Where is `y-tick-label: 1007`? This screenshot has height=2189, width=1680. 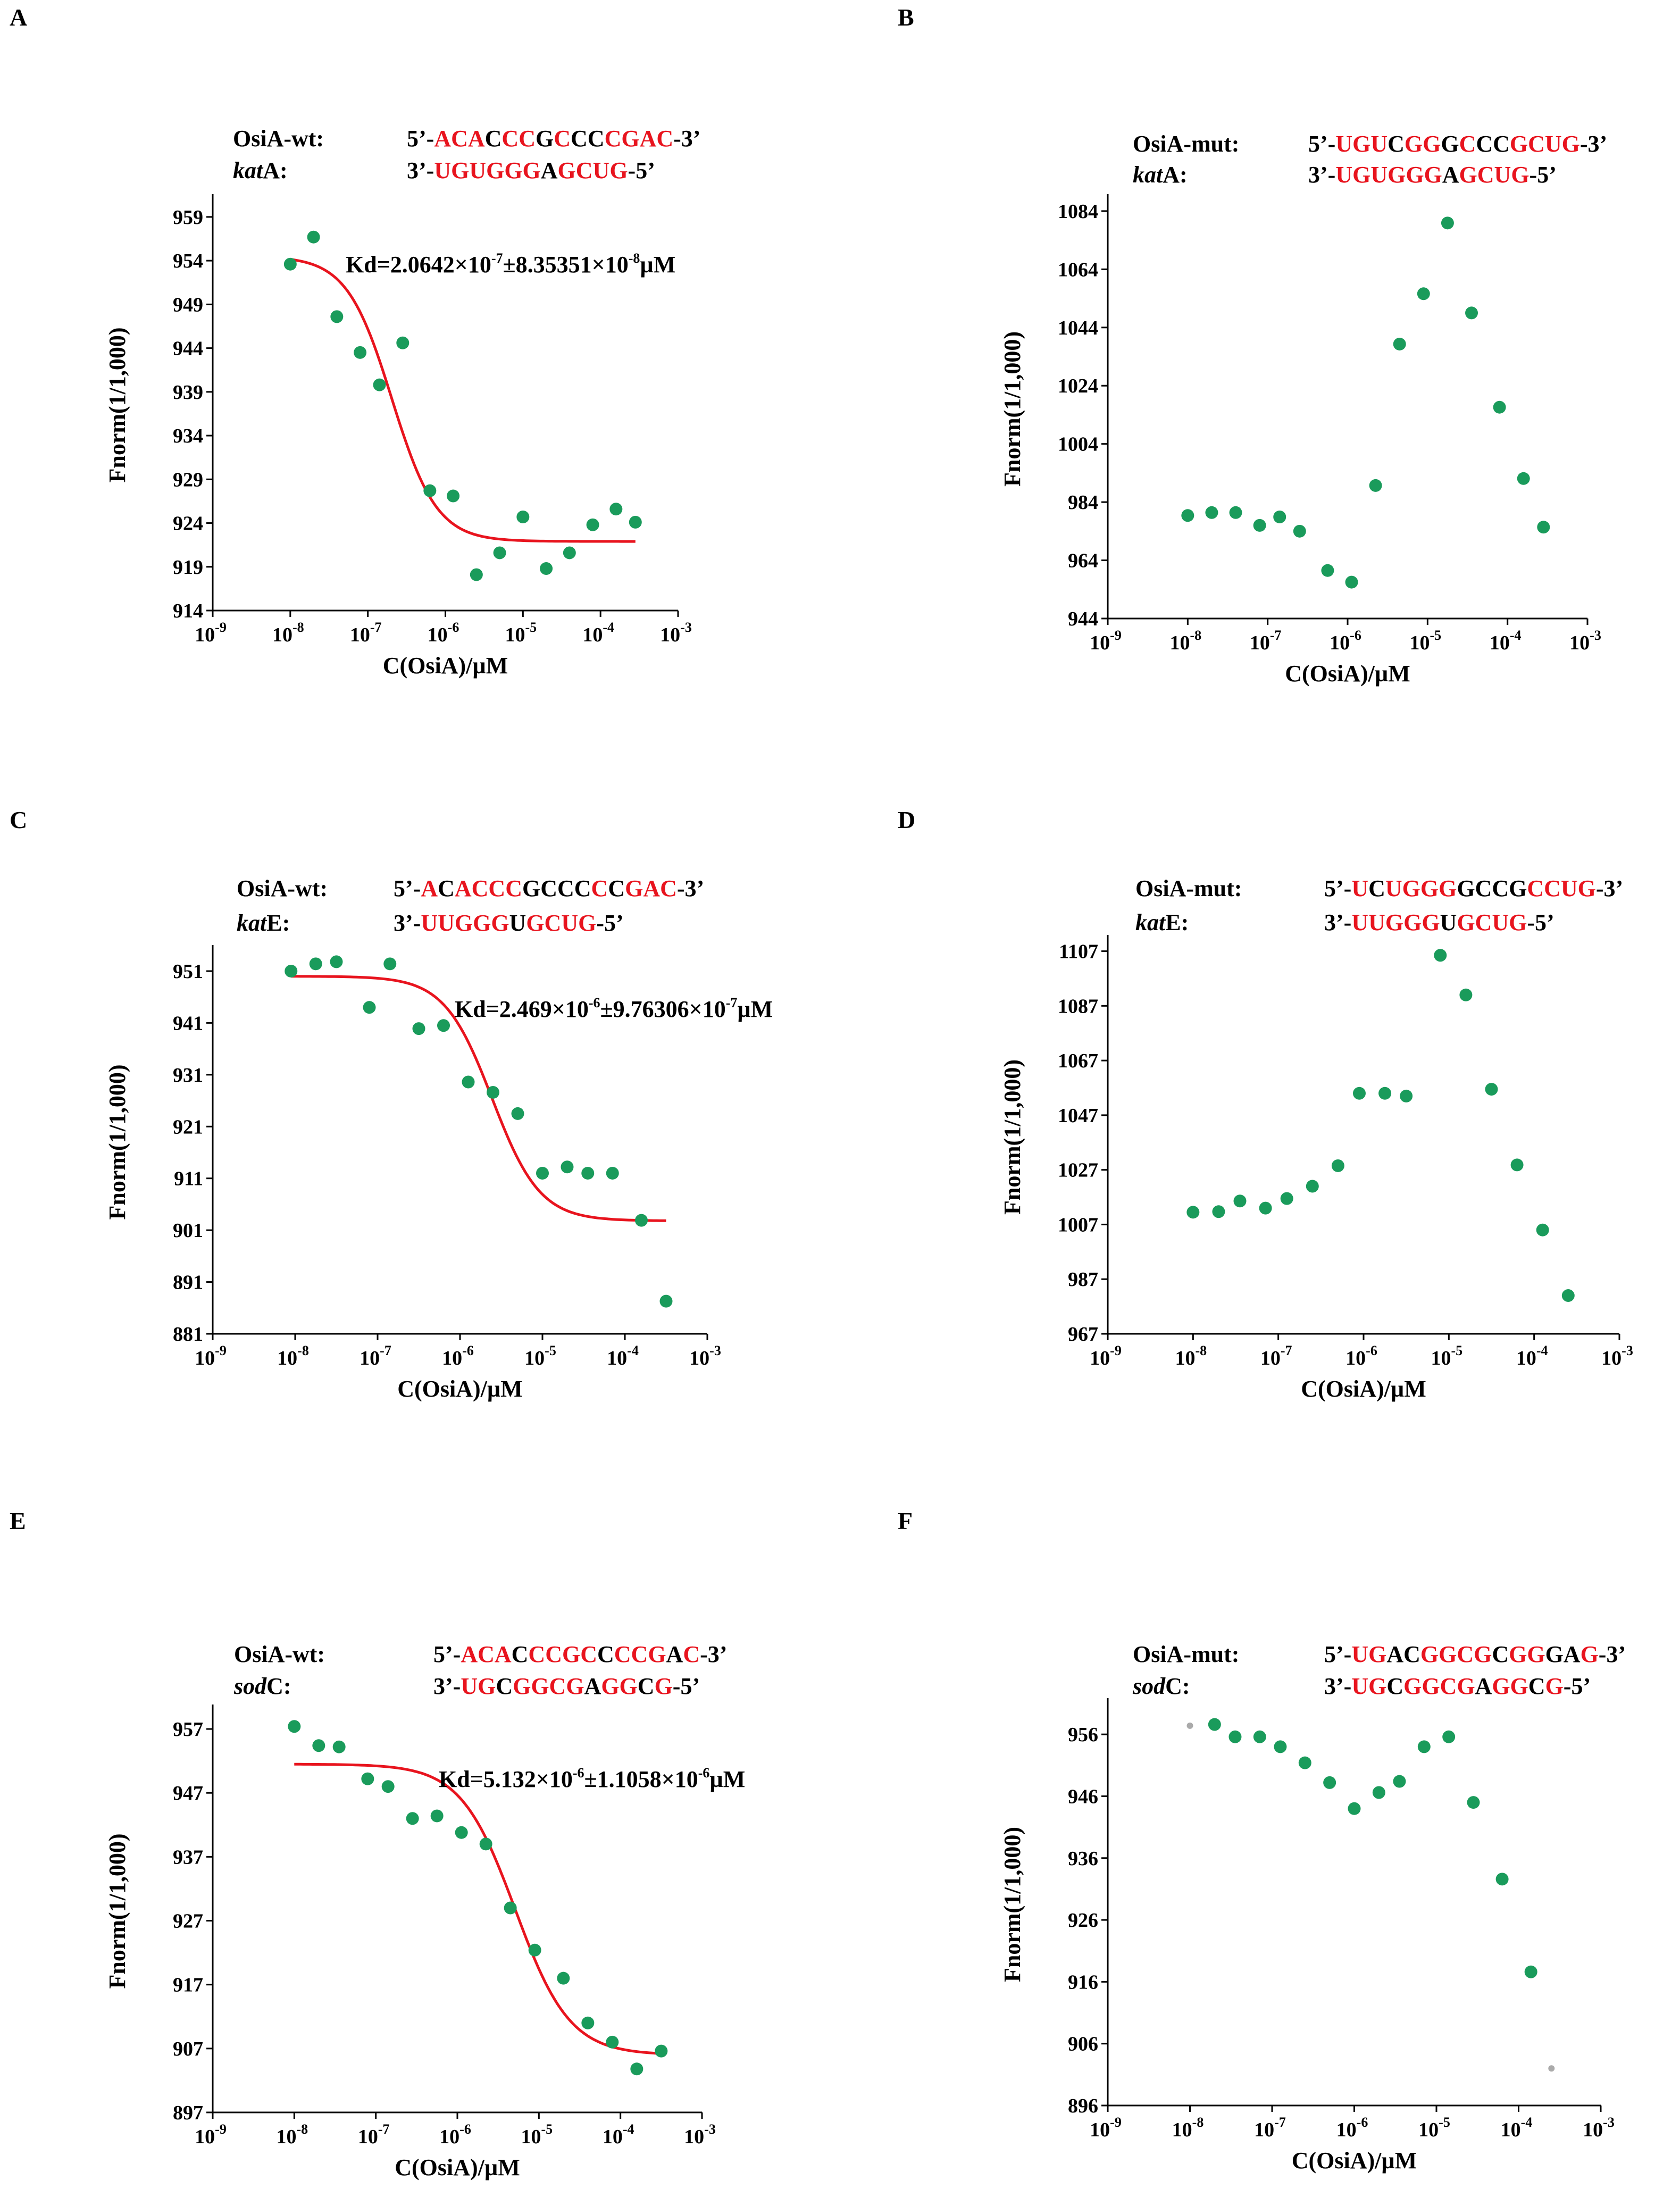 y-tick-label: 1007 is located at coordinates (1078, 1225).